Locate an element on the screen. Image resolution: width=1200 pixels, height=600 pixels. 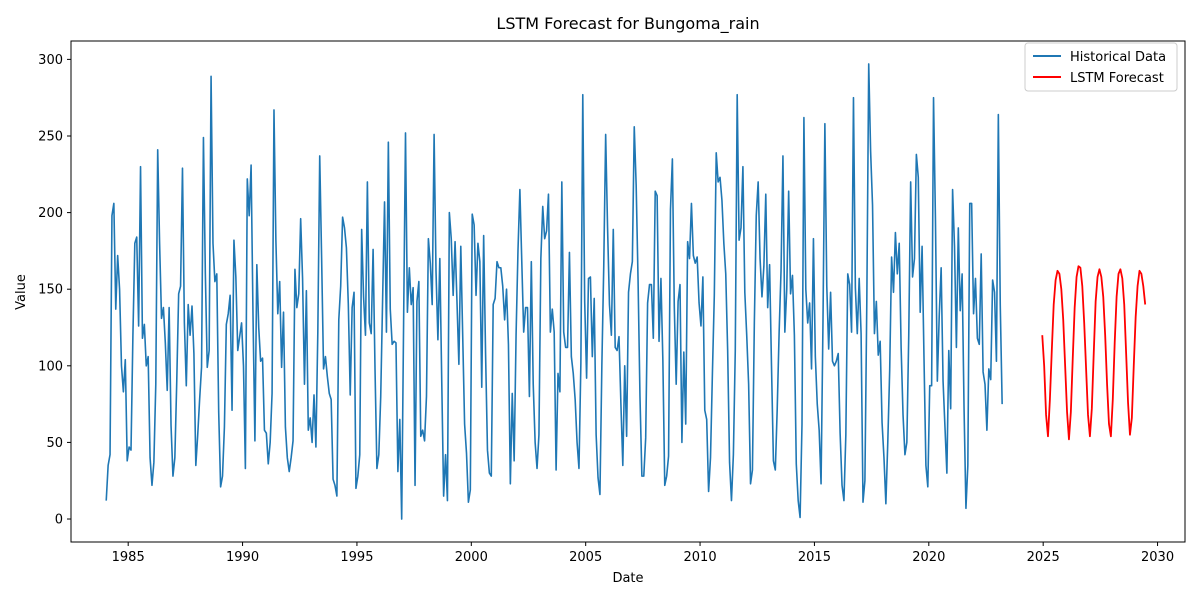
legend: Historical Data LSTM Forecast is located at coordinates (1101, 67).